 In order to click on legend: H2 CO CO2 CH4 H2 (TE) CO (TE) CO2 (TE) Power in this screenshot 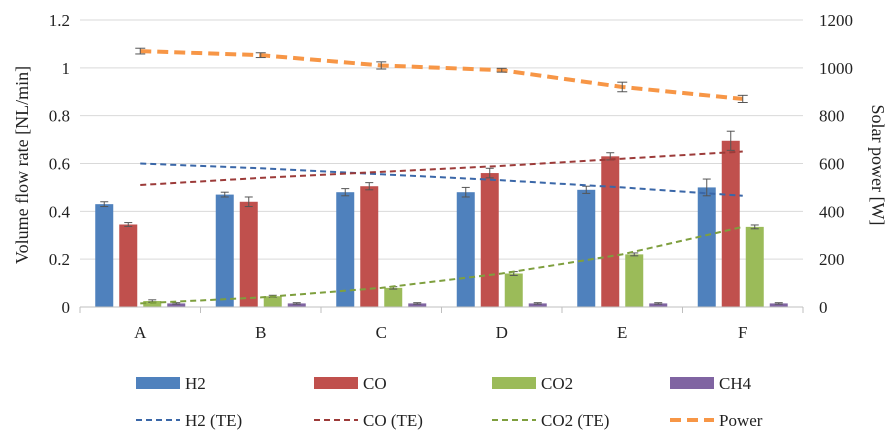, I will do `click(449, 402)`.